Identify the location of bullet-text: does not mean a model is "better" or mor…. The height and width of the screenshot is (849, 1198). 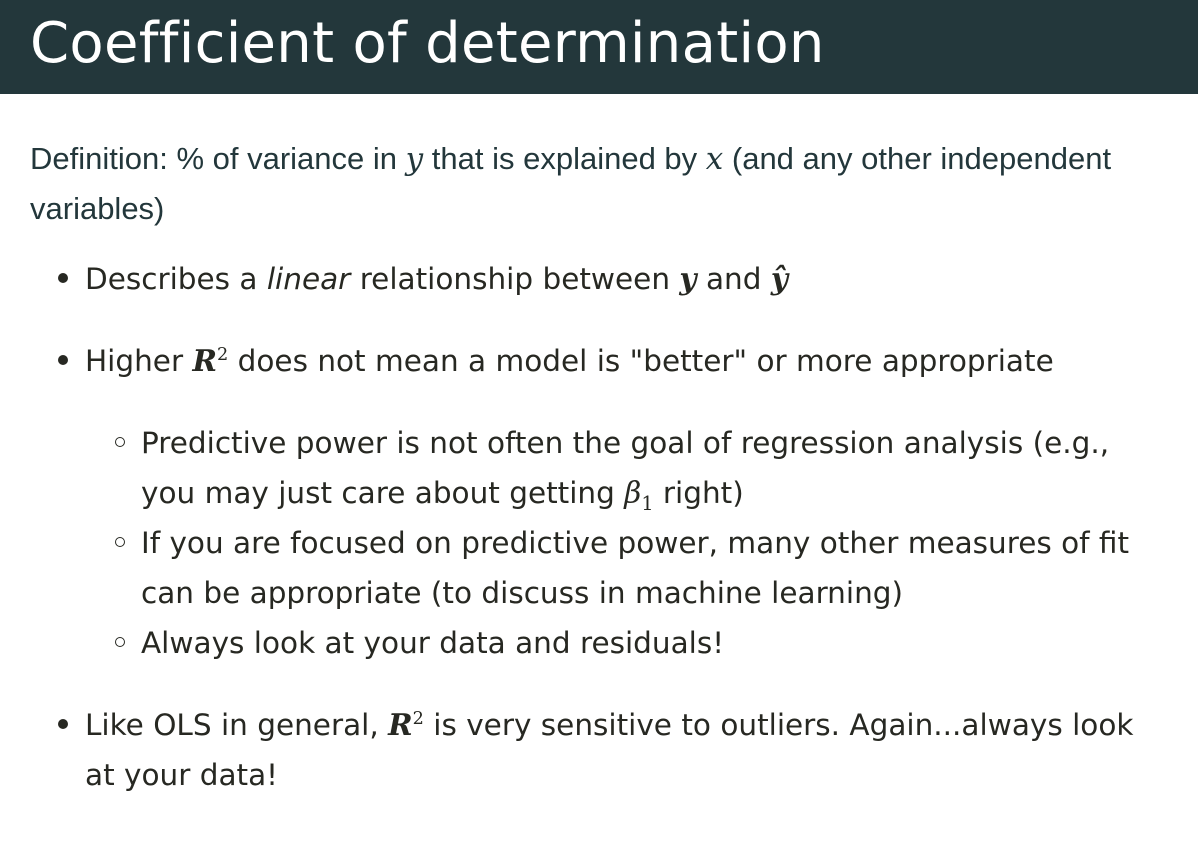
(641, 361).